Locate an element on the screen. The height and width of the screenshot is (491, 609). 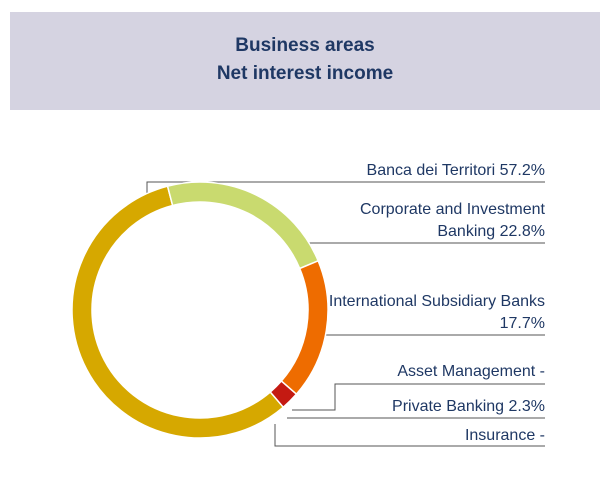
legend-label: Asset Management - is located at coordinates (429, 372).